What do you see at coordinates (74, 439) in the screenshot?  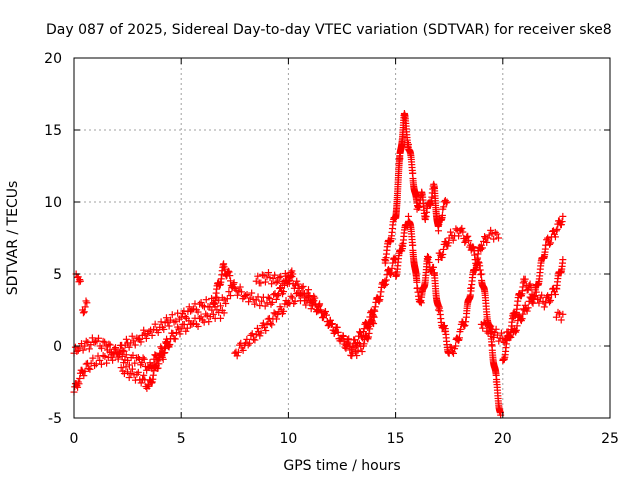 I see `x-tick-label: 0` at bounding box center [74, 439].